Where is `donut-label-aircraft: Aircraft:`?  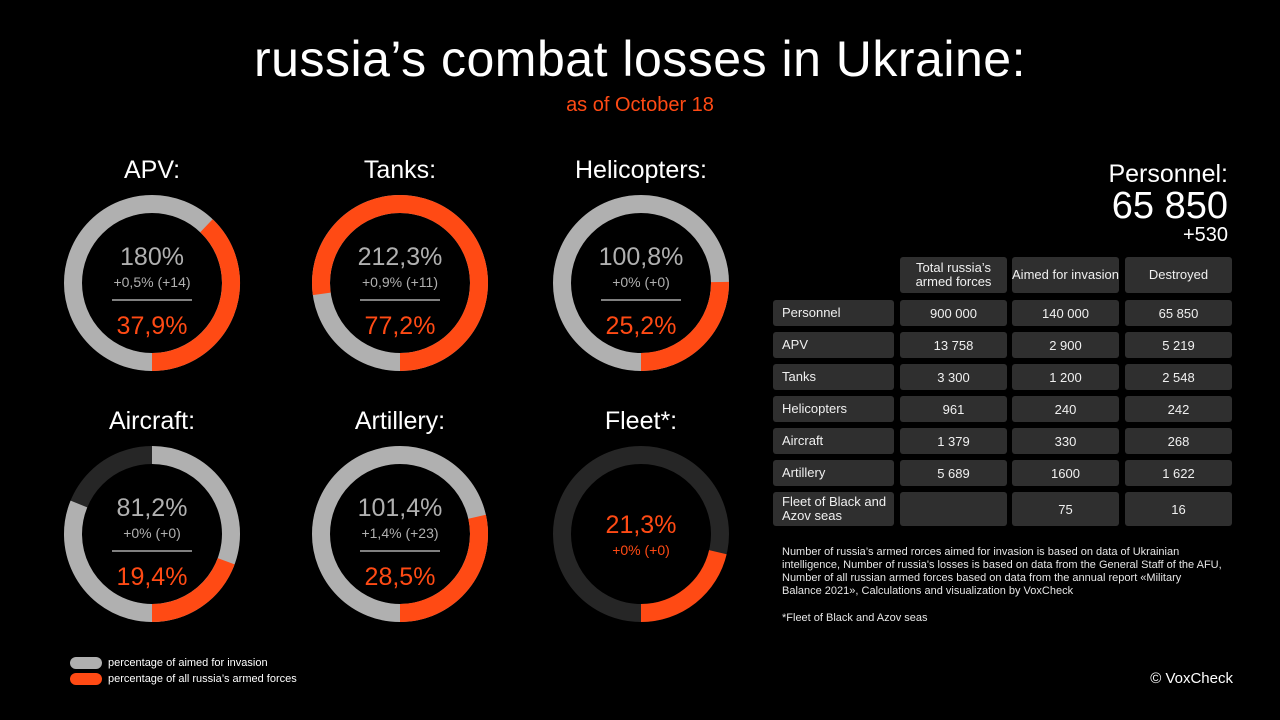 donut-label-aircraft: Aircraft: is located at coordinates (152, 421).